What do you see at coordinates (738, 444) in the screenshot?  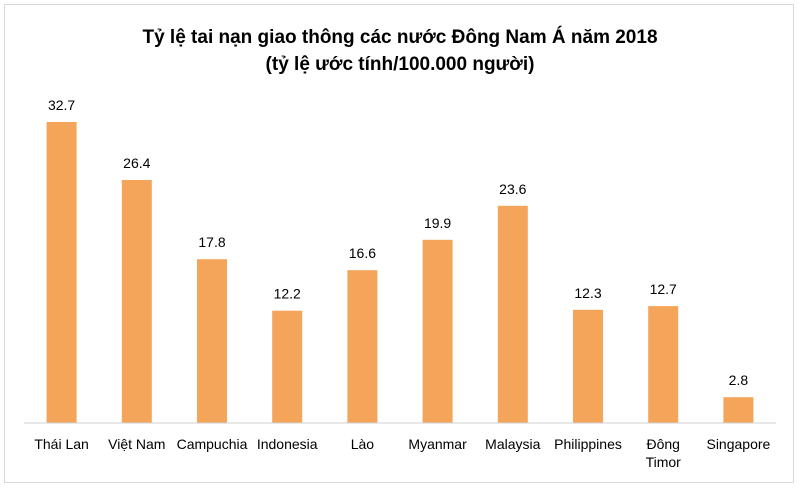 I see `category-label-9: Singapore` at bounding box center [738, 444].